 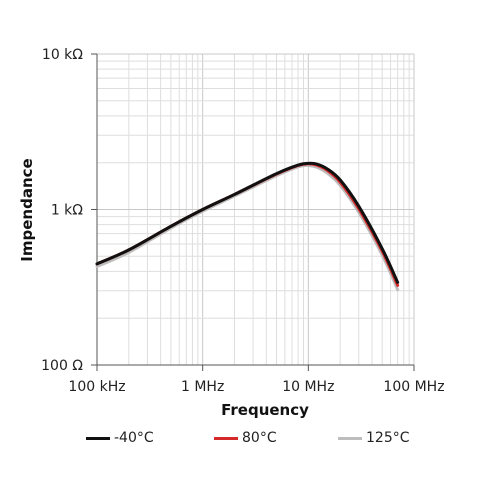 What do you see at coordinates (96, 387) in the screenshot?
I see `x-tick-label: 100 kHz` at bounding box center [96, 387].